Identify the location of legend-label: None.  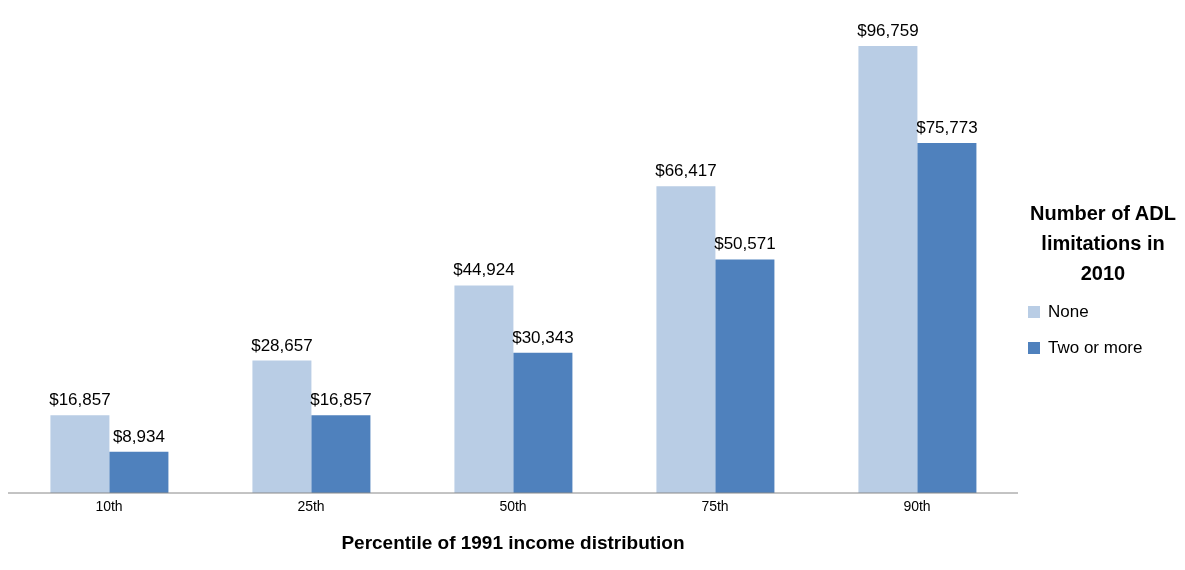
(1068, 311).